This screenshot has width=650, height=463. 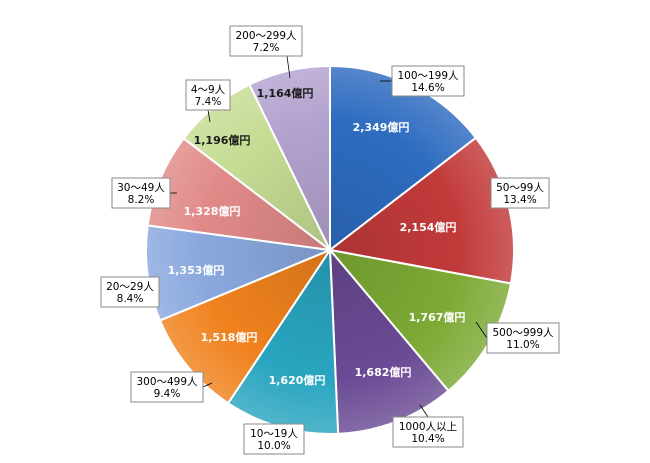 I want to click on callout-percent-label: 10.4%, so click(x=427, y=439).